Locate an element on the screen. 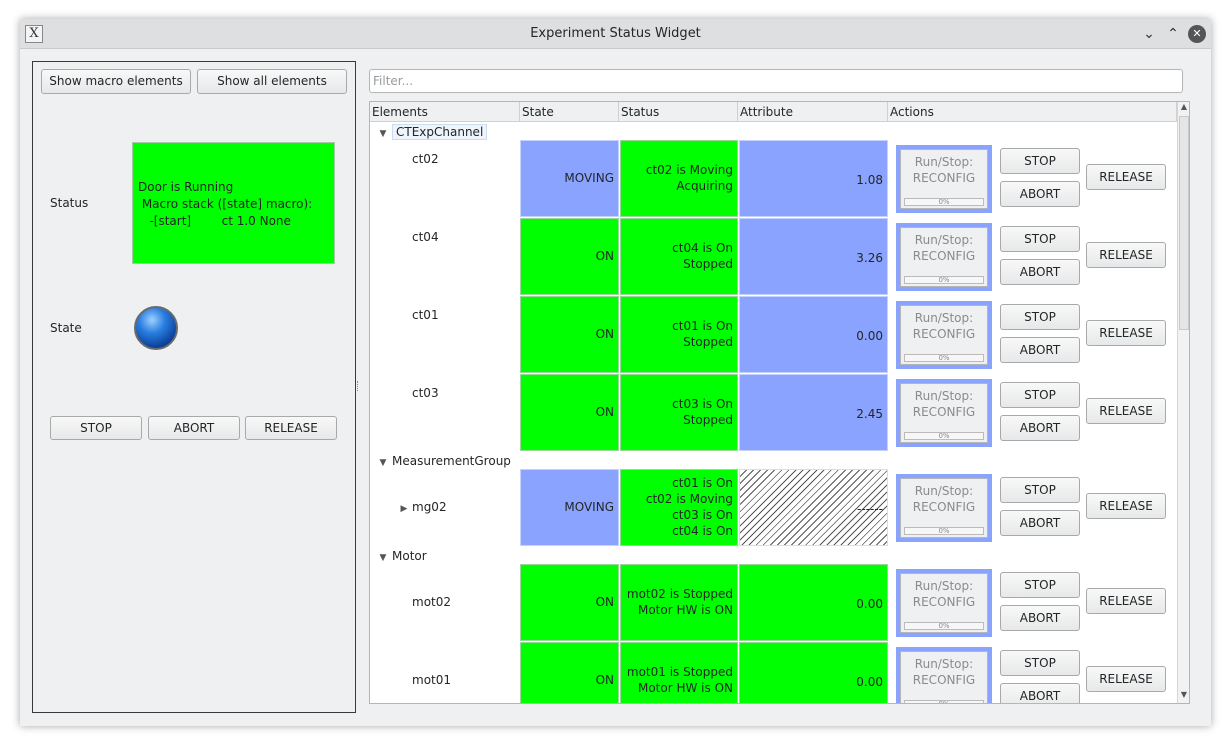 Image resolution: width=1231 pixels, height=745 pixels. status-line: ct04 is On is located at coordinates (702, 531).